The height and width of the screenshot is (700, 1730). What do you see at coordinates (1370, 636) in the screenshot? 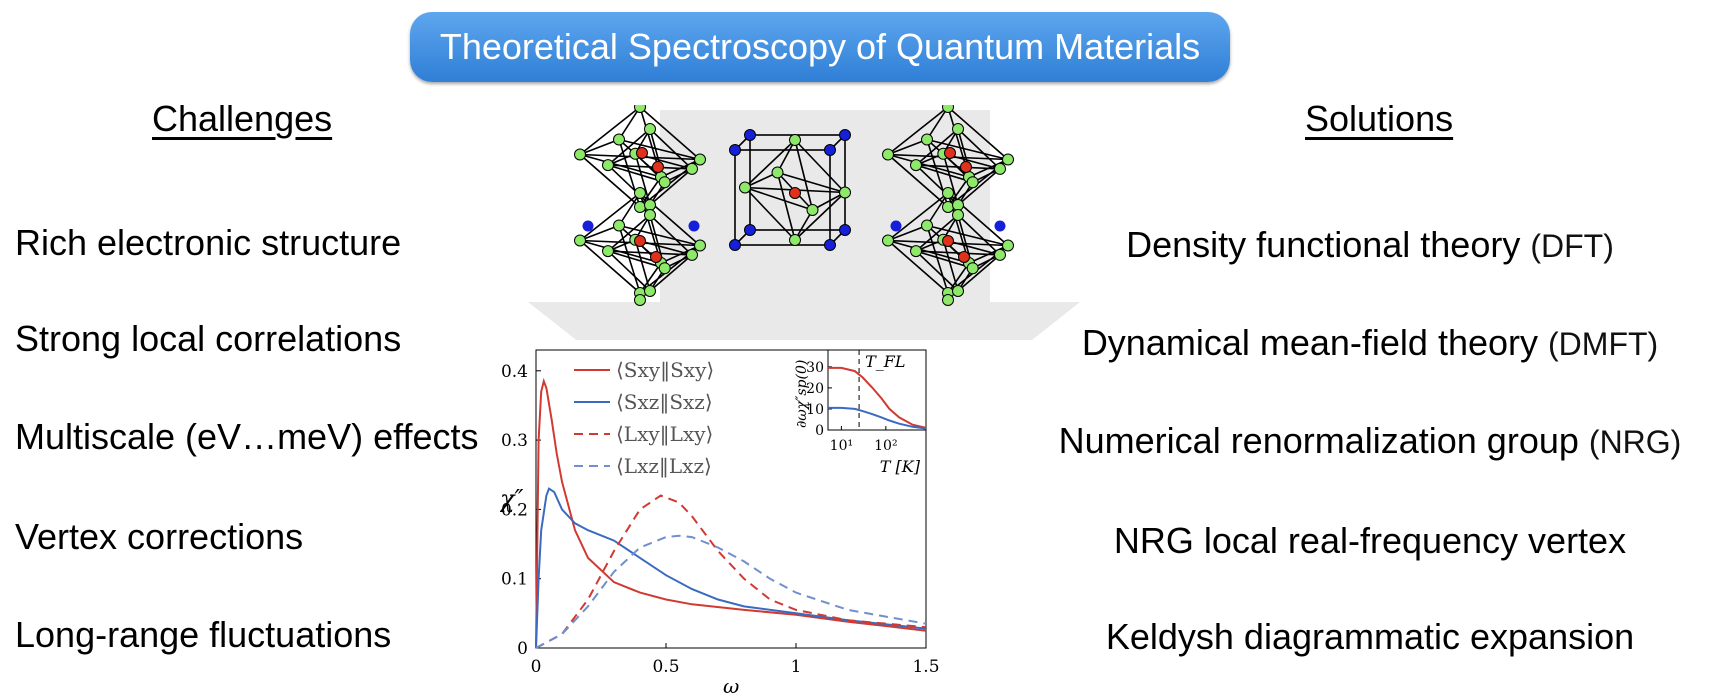
I see `solution-text: Keldysh diagrammatic expansion` at bounding box center [1370, 636].